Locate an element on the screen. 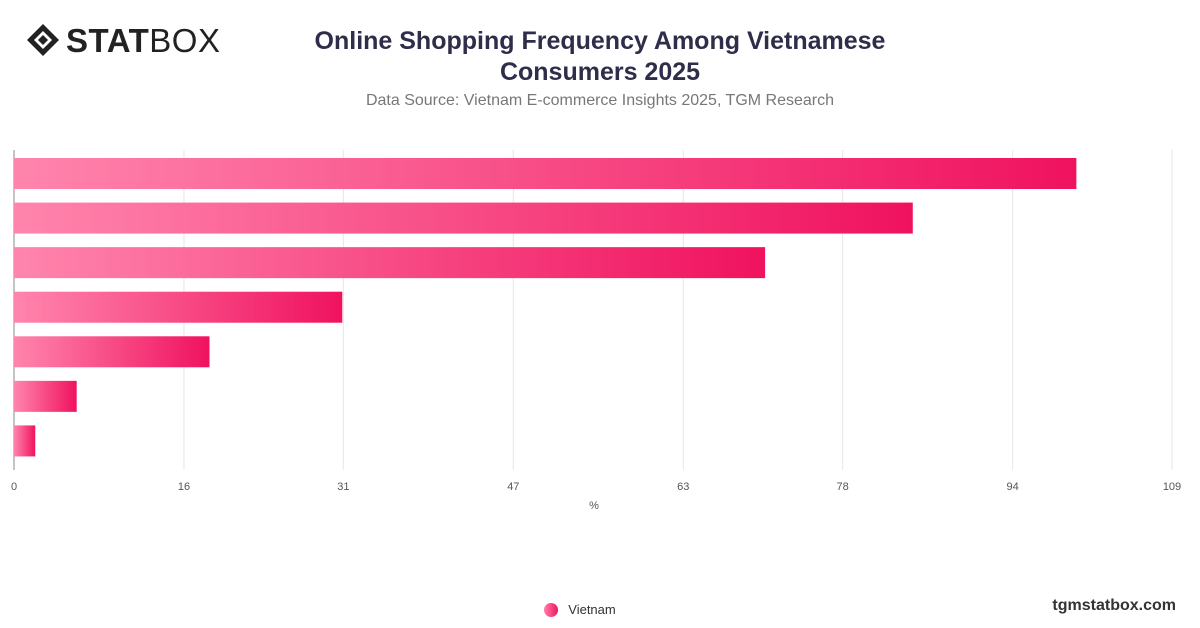 This screenshot has width=1200, height=628. x-tick-label: 94 is located at coordinates (1013, 487).